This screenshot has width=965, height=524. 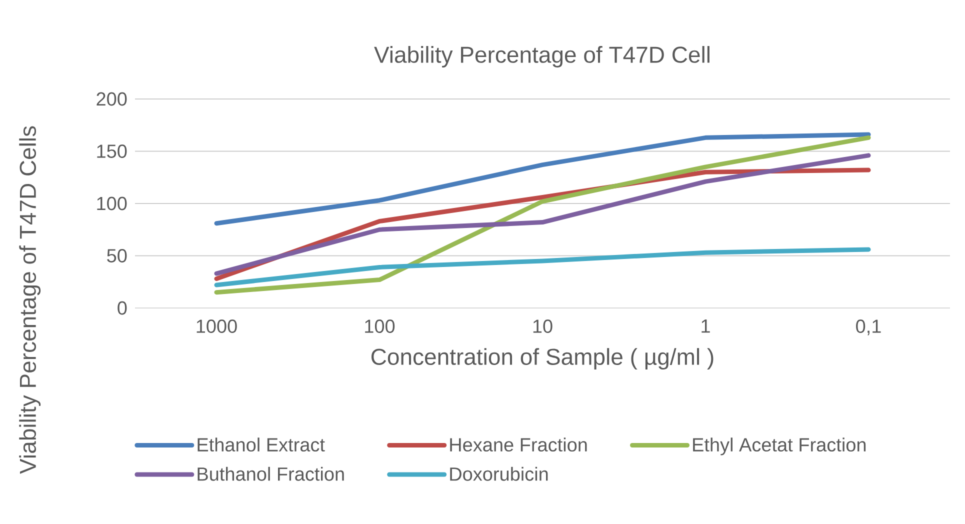 What do you see at coordinates (216, 326) in the screenshot?
I see `x-tick-label: 1000` at bounding box center [216, 326].